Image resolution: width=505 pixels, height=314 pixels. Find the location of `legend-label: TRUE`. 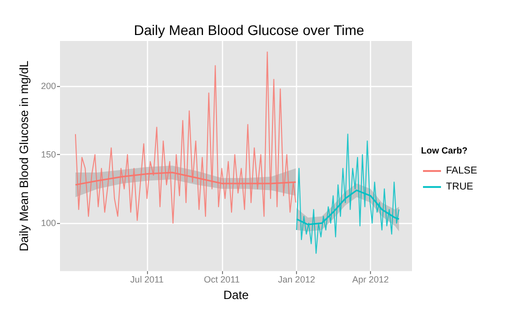

legend-label: TRUE is located at coordinates (460, 187).